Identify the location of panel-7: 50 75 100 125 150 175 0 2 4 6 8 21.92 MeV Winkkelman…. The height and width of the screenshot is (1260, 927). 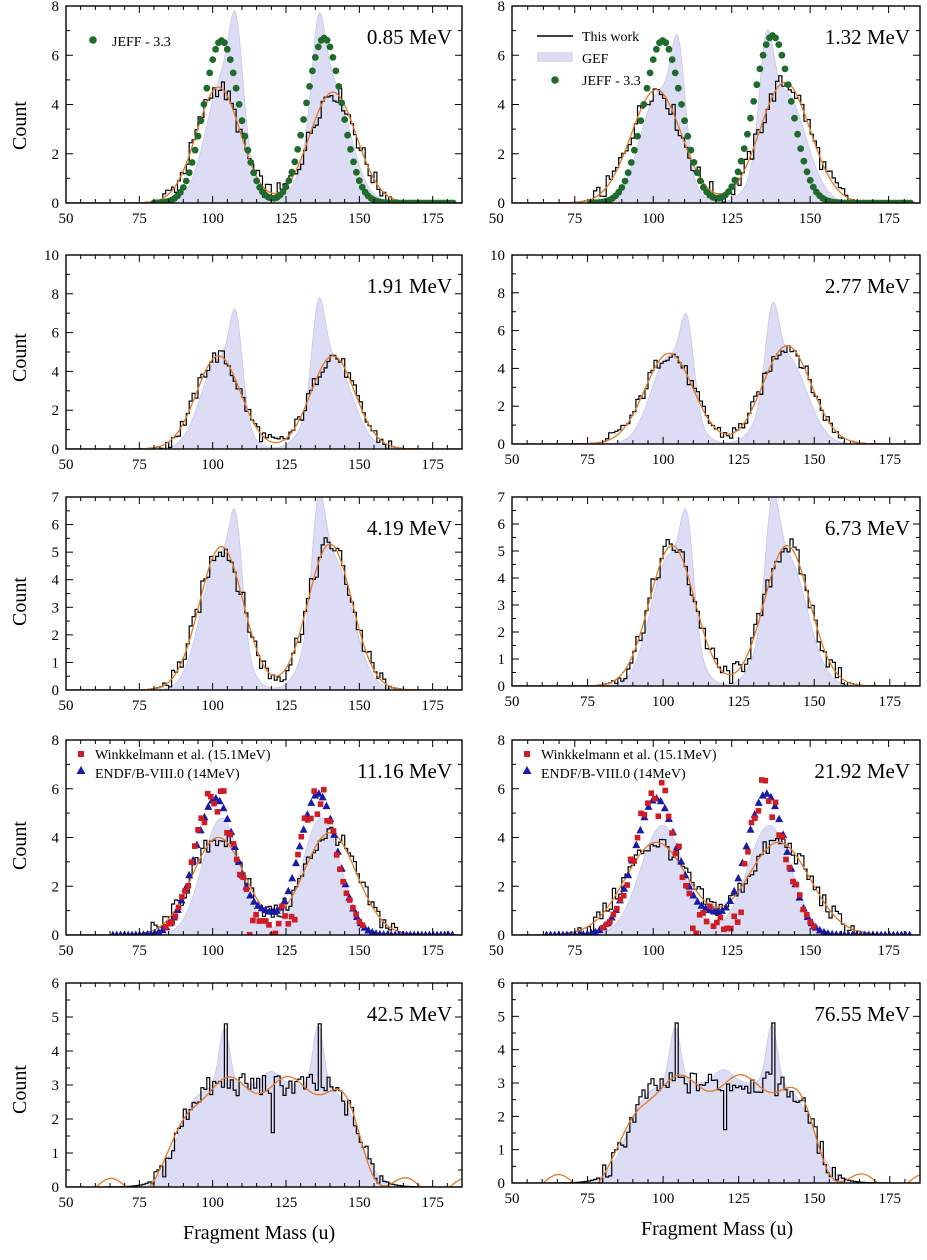
(705, 846).